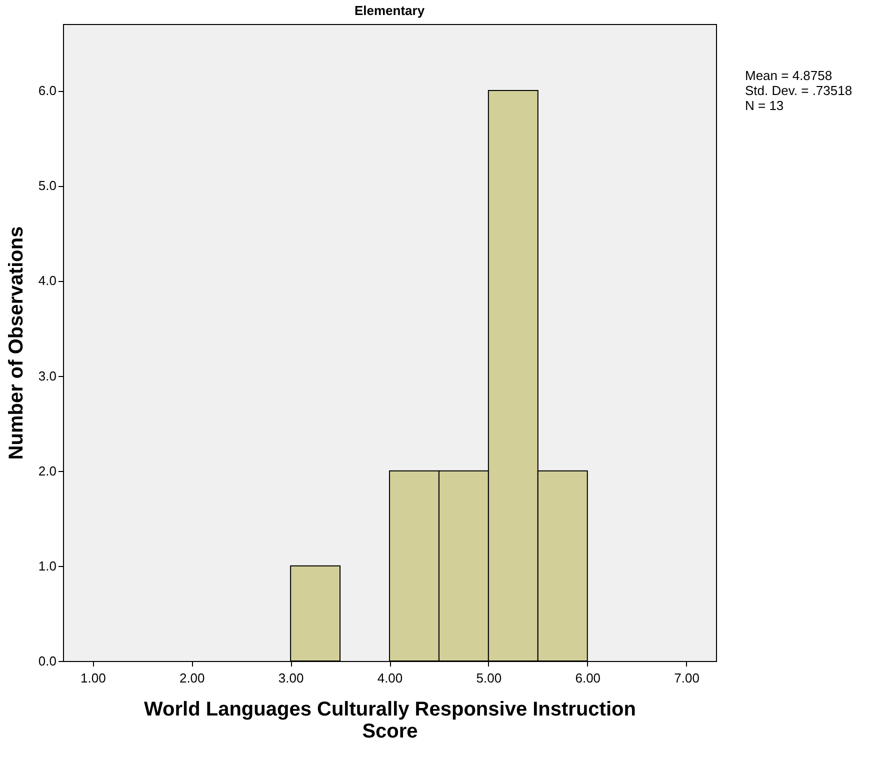 This screenshot has width=893, height=765. What do you see at coordinates (291, 678) in the screenshot?
I see `x-tick-label: 3.00` at bounding box center [291, 678].